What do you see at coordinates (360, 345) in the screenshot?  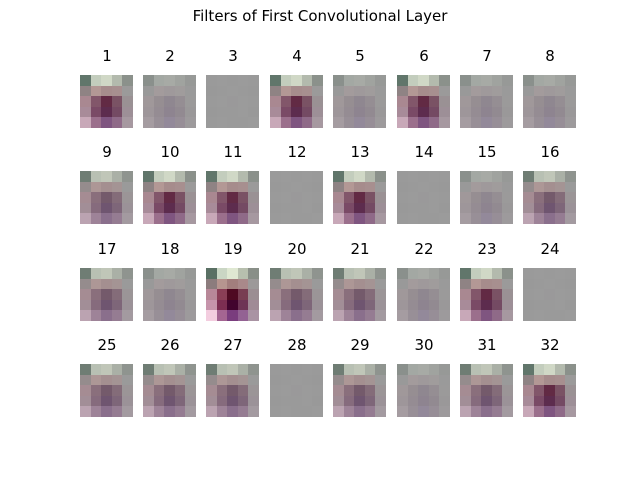 I see `filter-label: 29` at bounding box center [360, 345].